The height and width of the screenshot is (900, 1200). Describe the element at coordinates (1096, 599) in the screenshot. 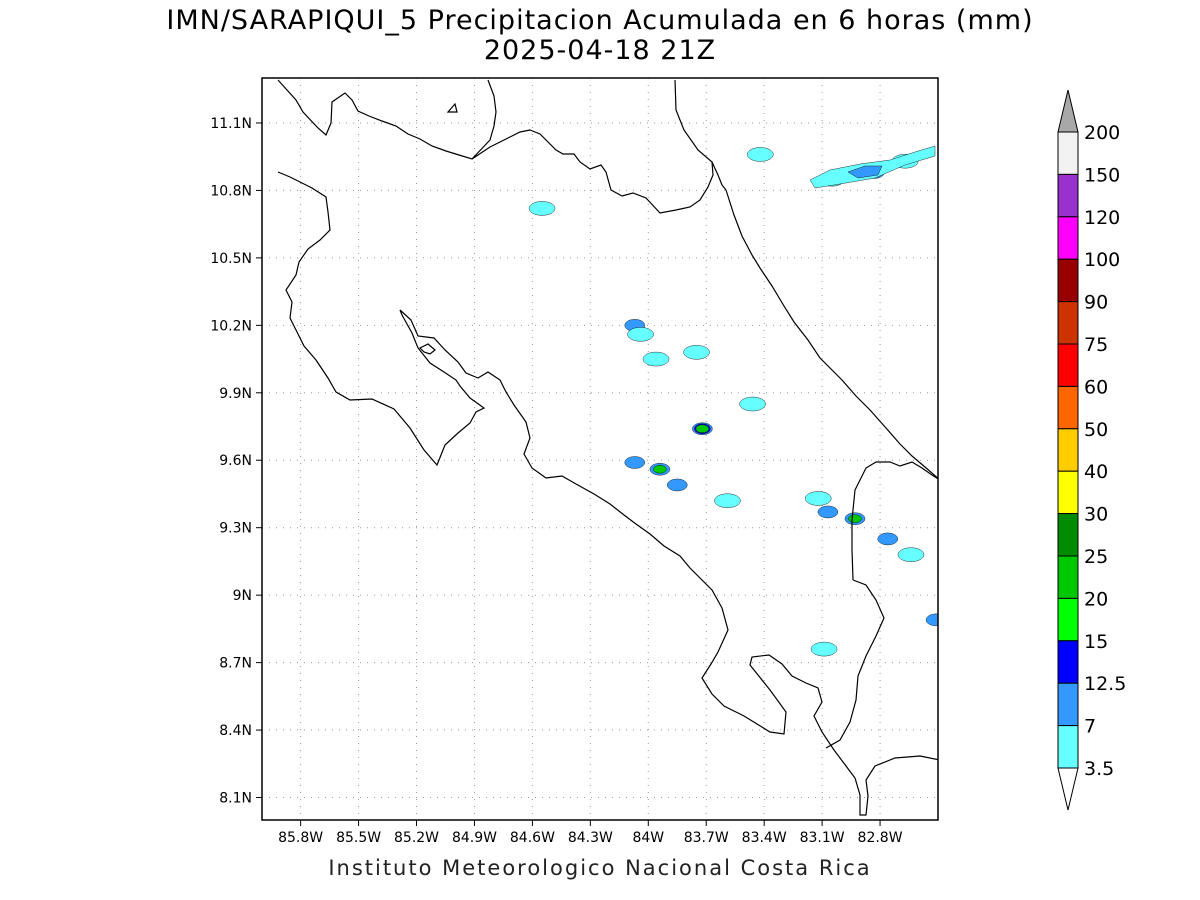

I see `colorbar-label: 20` at that location.